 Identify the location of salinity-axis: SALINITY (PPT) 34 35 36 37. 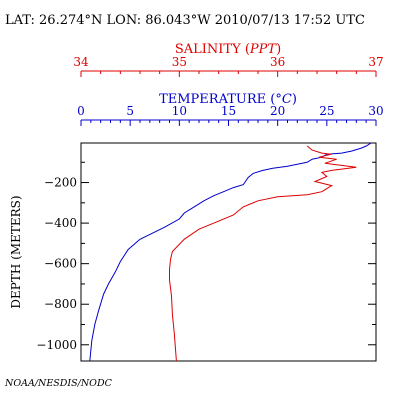
(228, 59).